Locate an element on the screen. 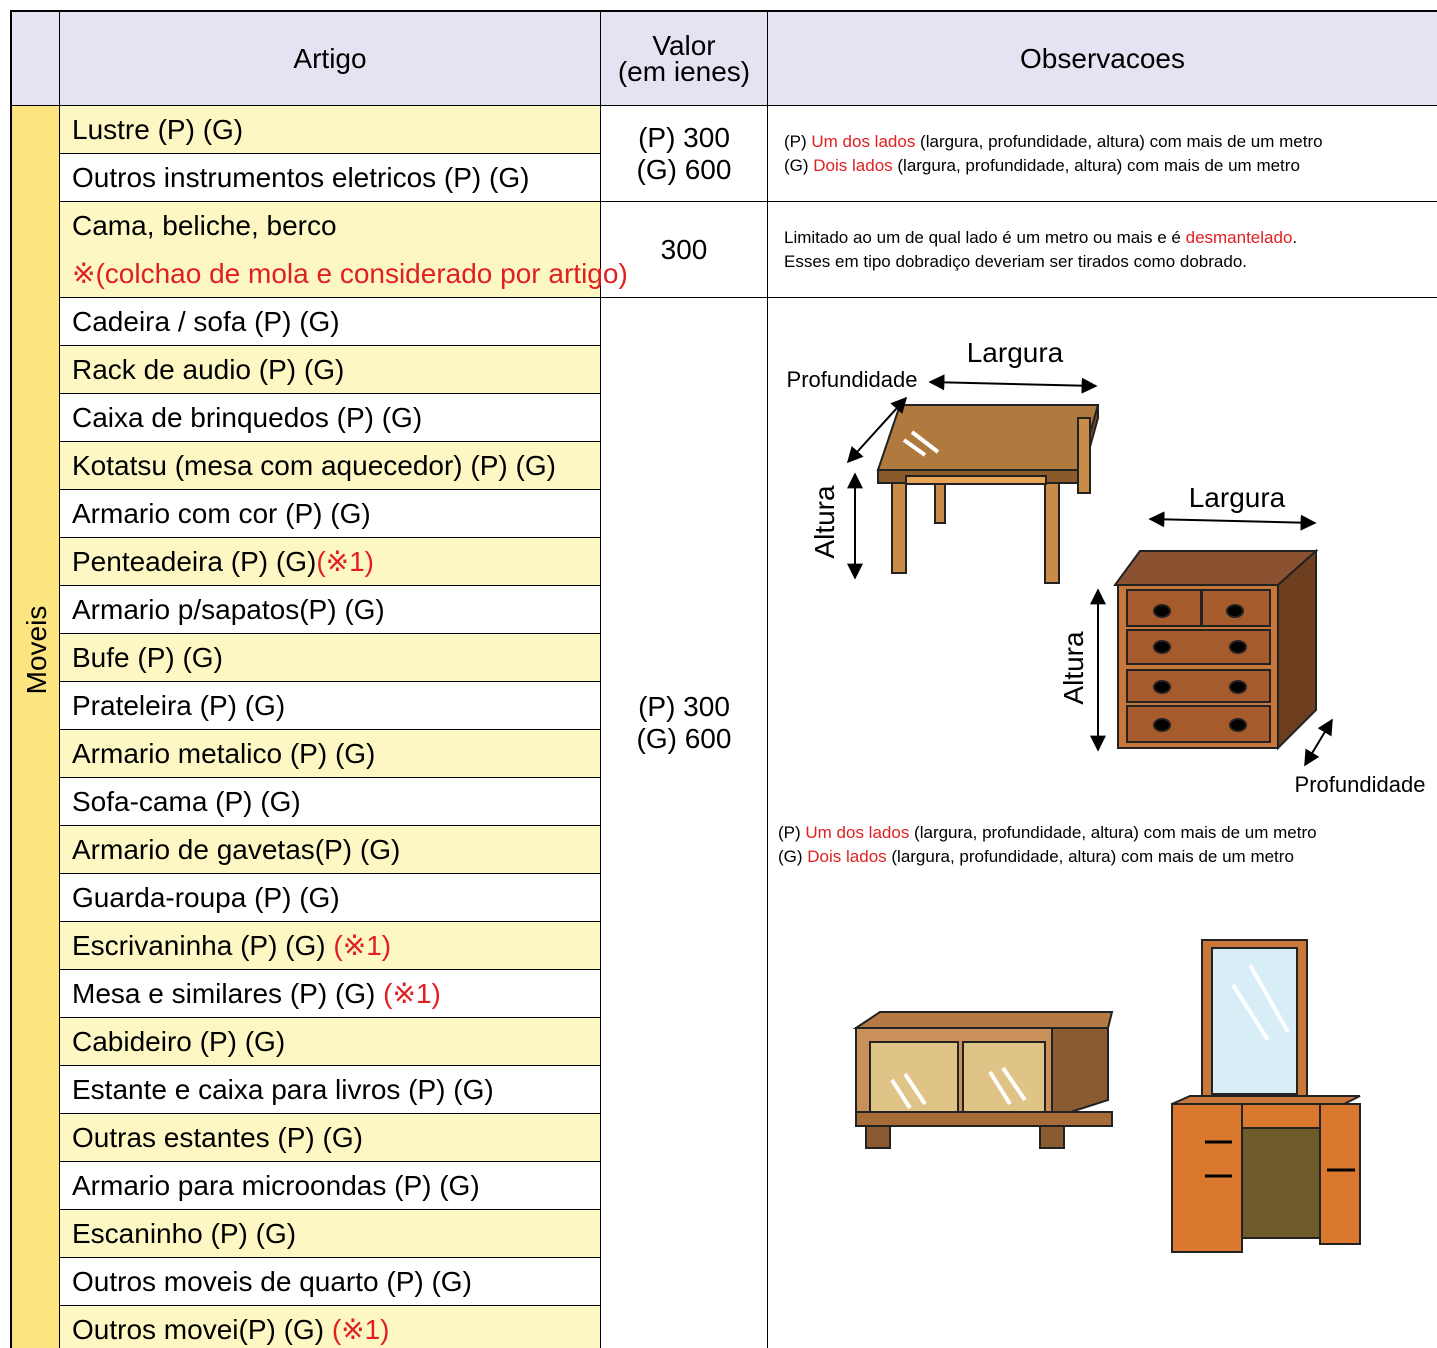  item-line: Armario metalico (P) (G) is located at coordinates (336, 754).